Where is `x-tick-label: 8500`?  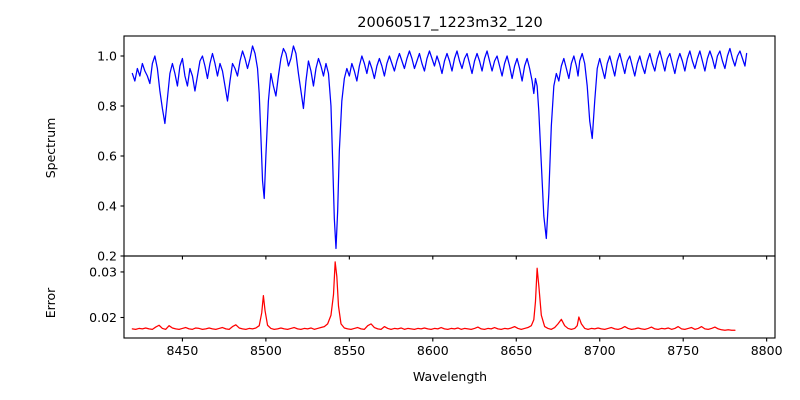 x-tick-label: 8500 is located at coordinates (266, 350).